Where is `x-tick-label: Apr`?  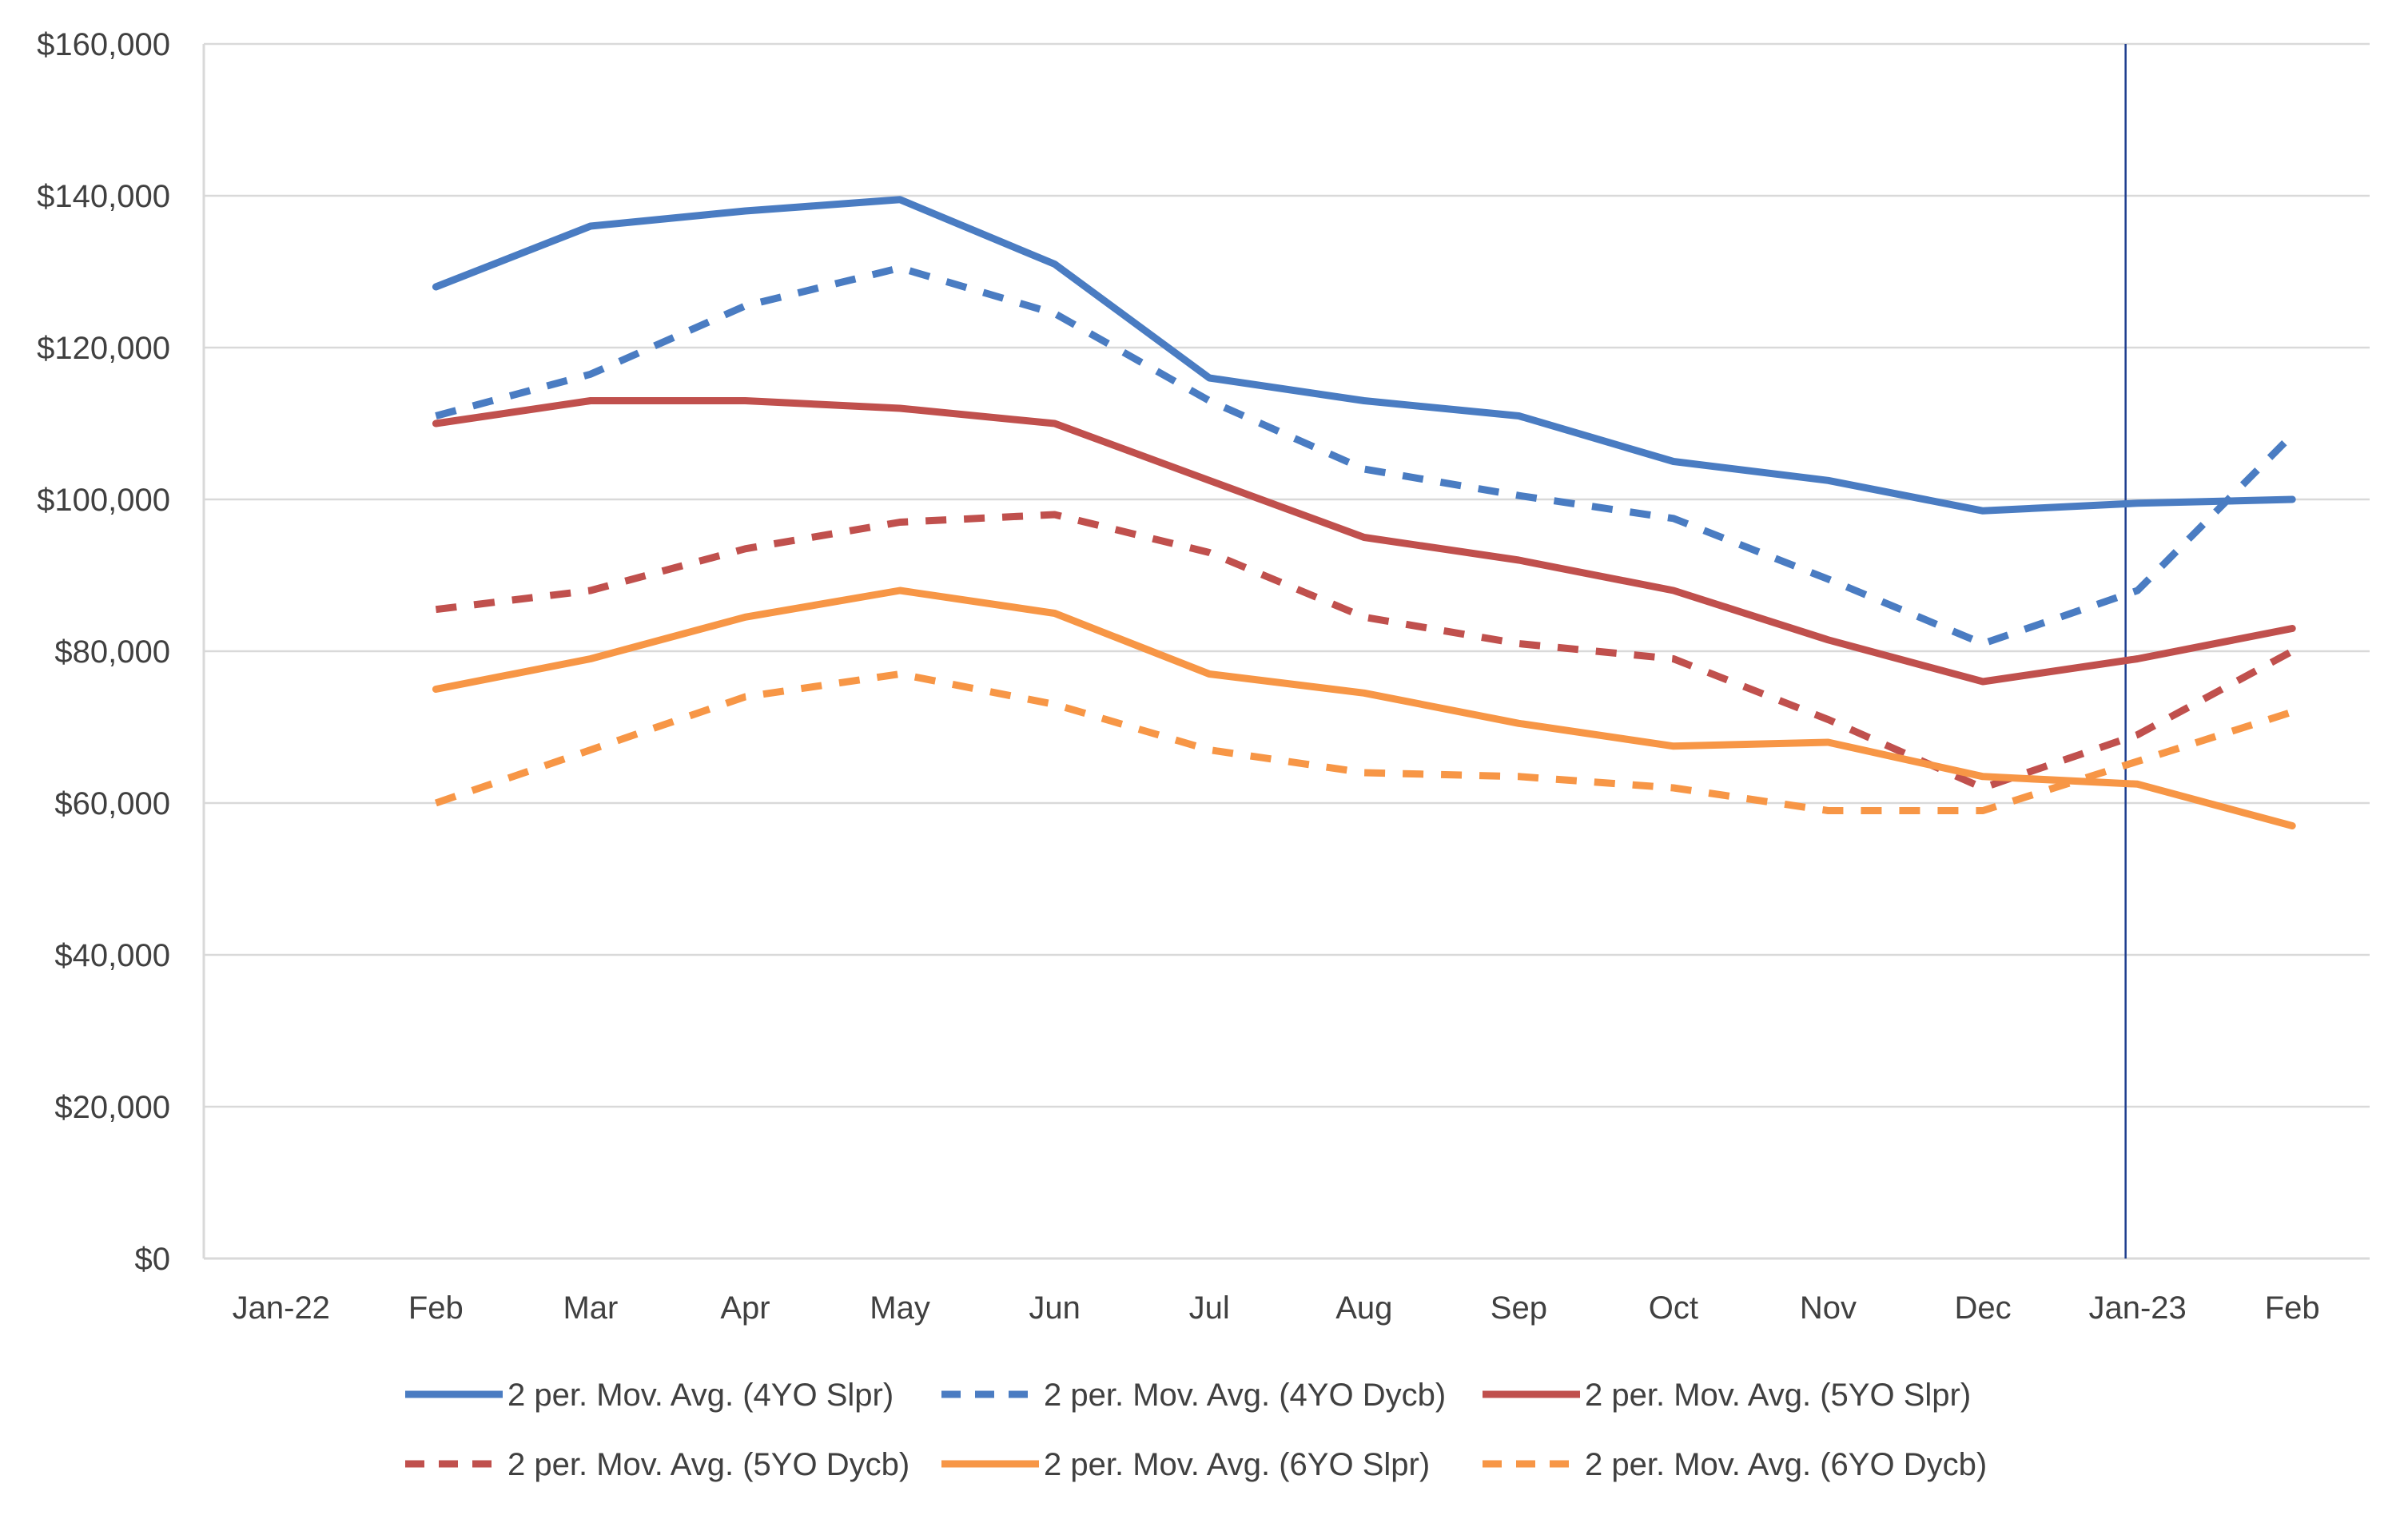
x-tick-label: Apr is located at coordinates (745, 1308).